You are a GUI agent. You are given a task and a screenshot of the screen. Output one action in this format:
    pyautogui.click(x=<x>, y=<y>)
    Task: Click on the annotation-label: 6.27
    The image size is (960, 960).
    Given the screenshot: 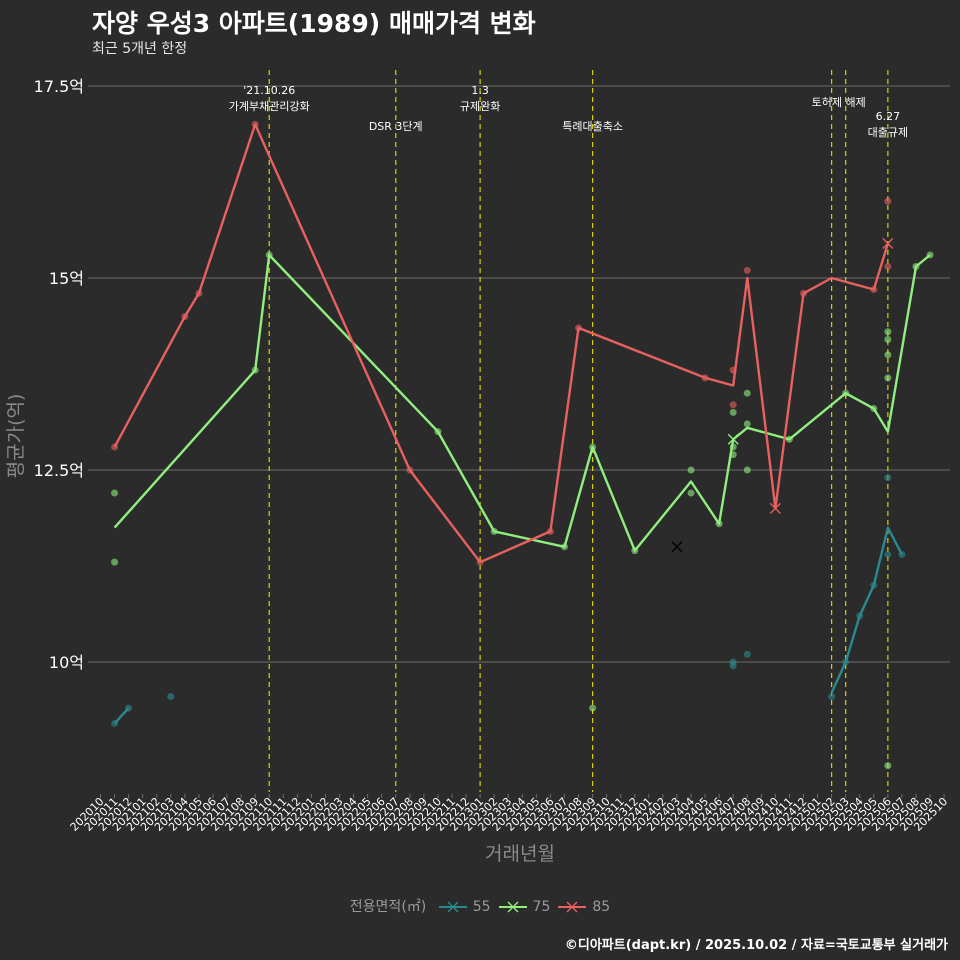 What is the action you would take?
    pyautogui.click(x=888, y=116)
    